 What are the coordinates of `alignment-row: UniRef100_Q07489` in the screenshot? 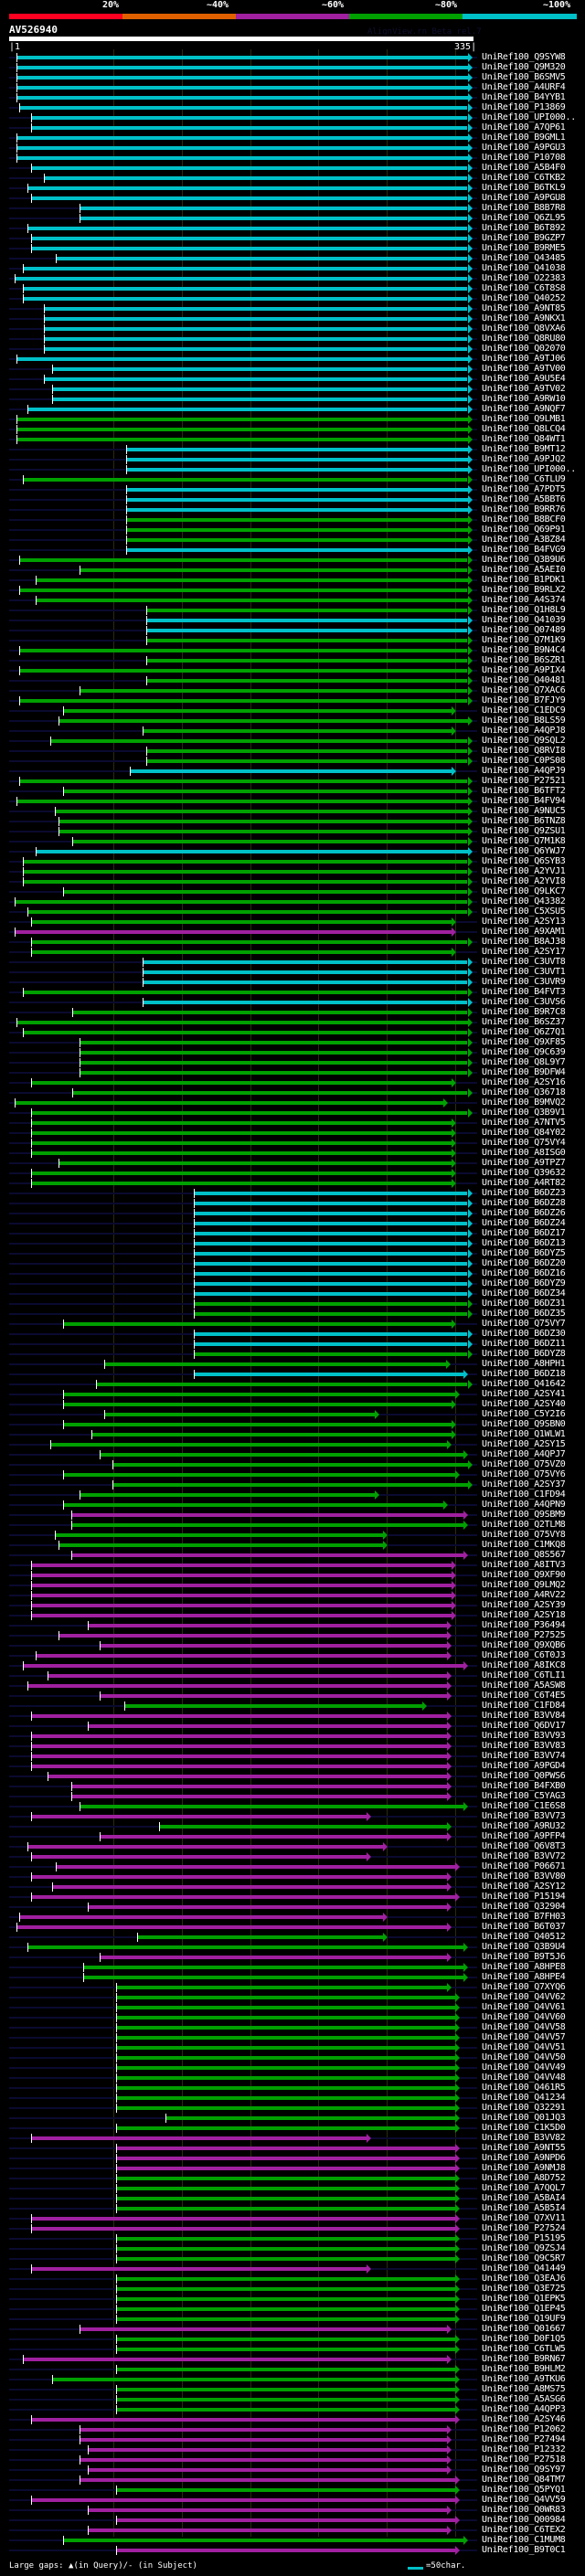 It's located at (293, 630).